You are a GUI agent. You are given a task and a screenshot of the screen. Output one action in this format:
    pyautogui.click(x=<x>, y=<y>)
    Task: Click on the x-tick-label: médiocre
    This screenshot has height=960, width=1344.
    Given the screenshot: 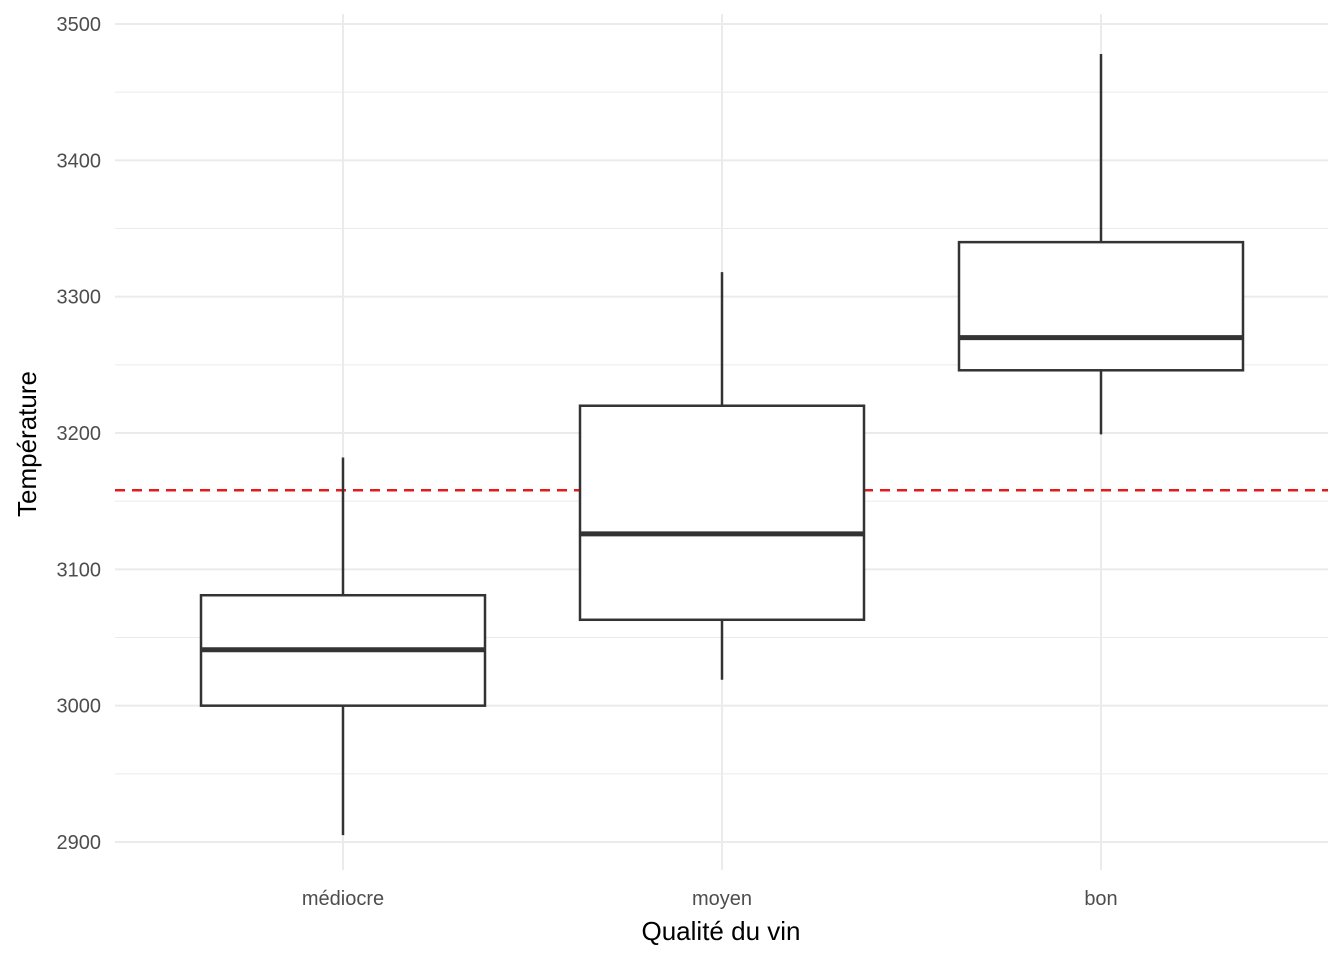 What is the action you would take?
    pyautogui.click(x=343, y=899)
    